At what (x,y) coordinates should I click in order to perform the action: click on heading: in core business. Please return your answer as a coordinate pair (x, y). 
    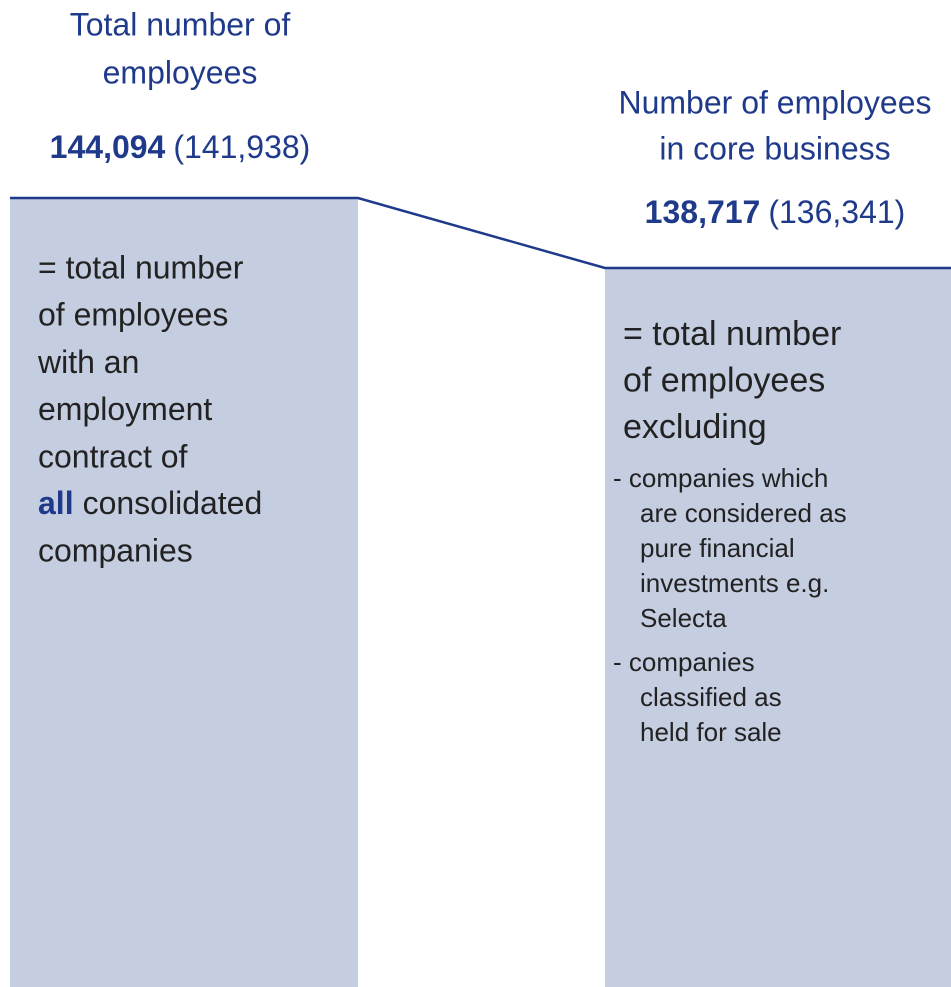
    Looking at the image, I should click on (774, 148).